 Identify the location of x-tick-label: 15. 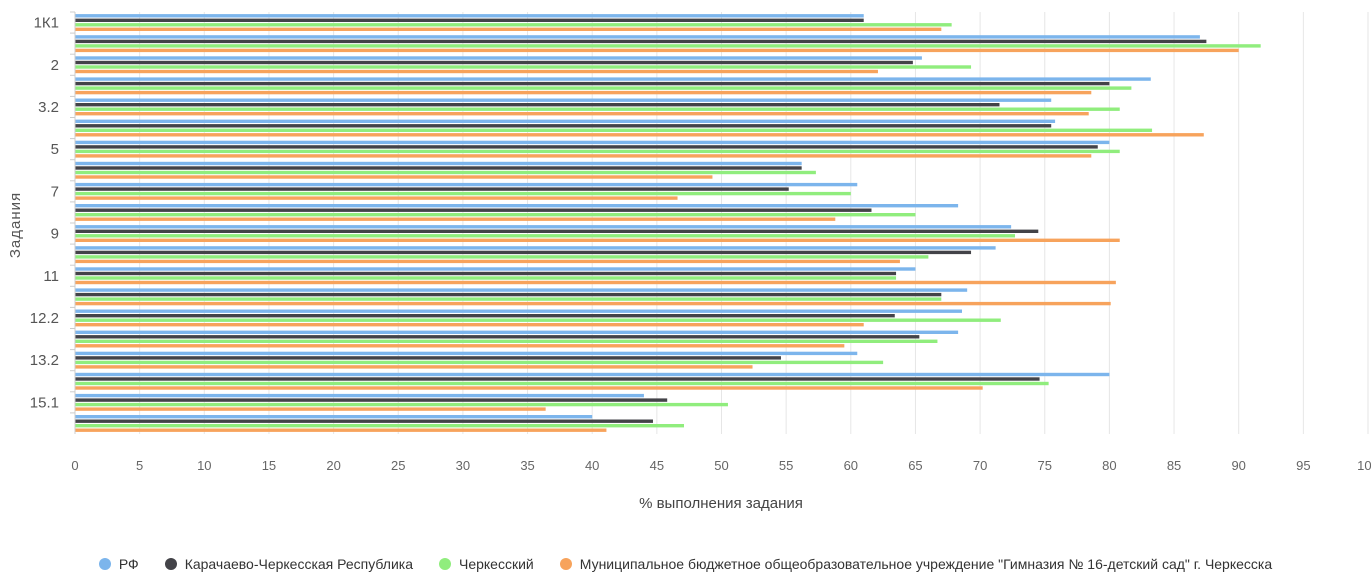
(269, 465).